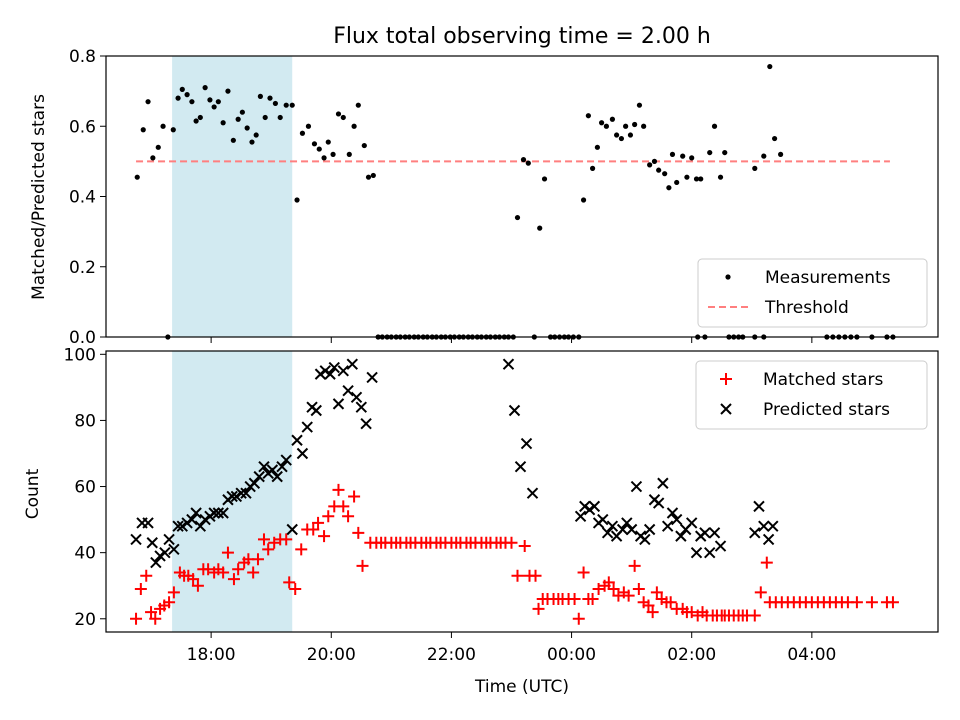 This screenshot has width=960, height=720. I want to click on chart-title: Flux total observing time = 2.00 h, so click(522, 36).